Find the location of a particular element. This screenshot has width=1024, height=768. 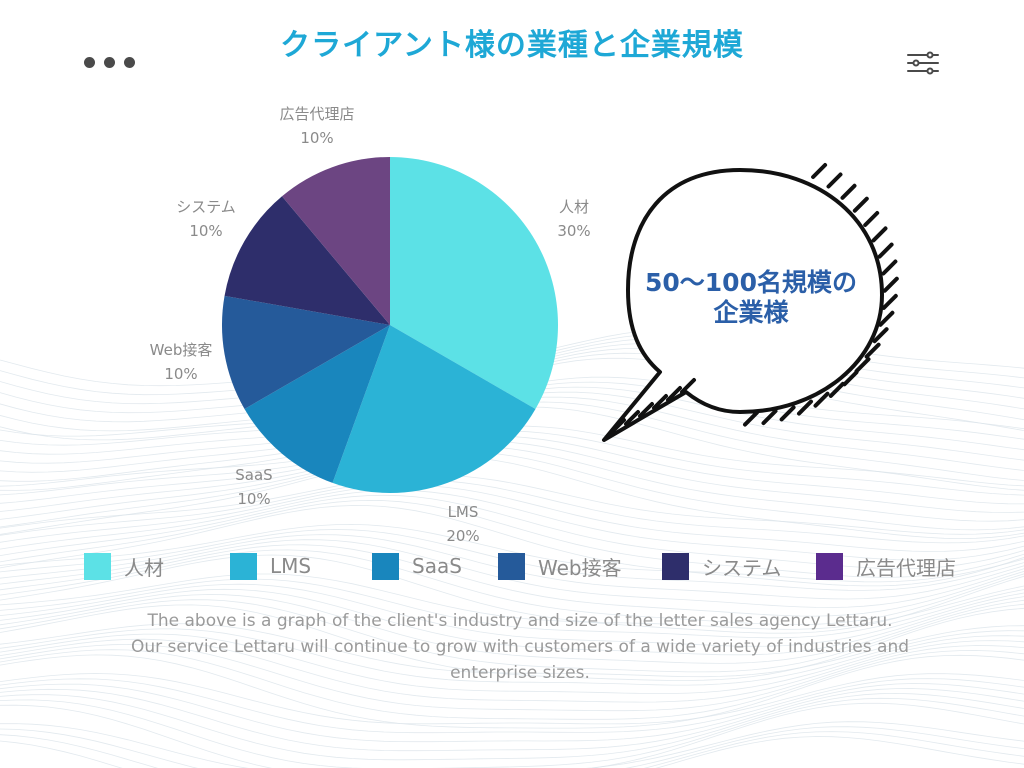

slice-category-label: SaaS is located at coordinates (254, 475).